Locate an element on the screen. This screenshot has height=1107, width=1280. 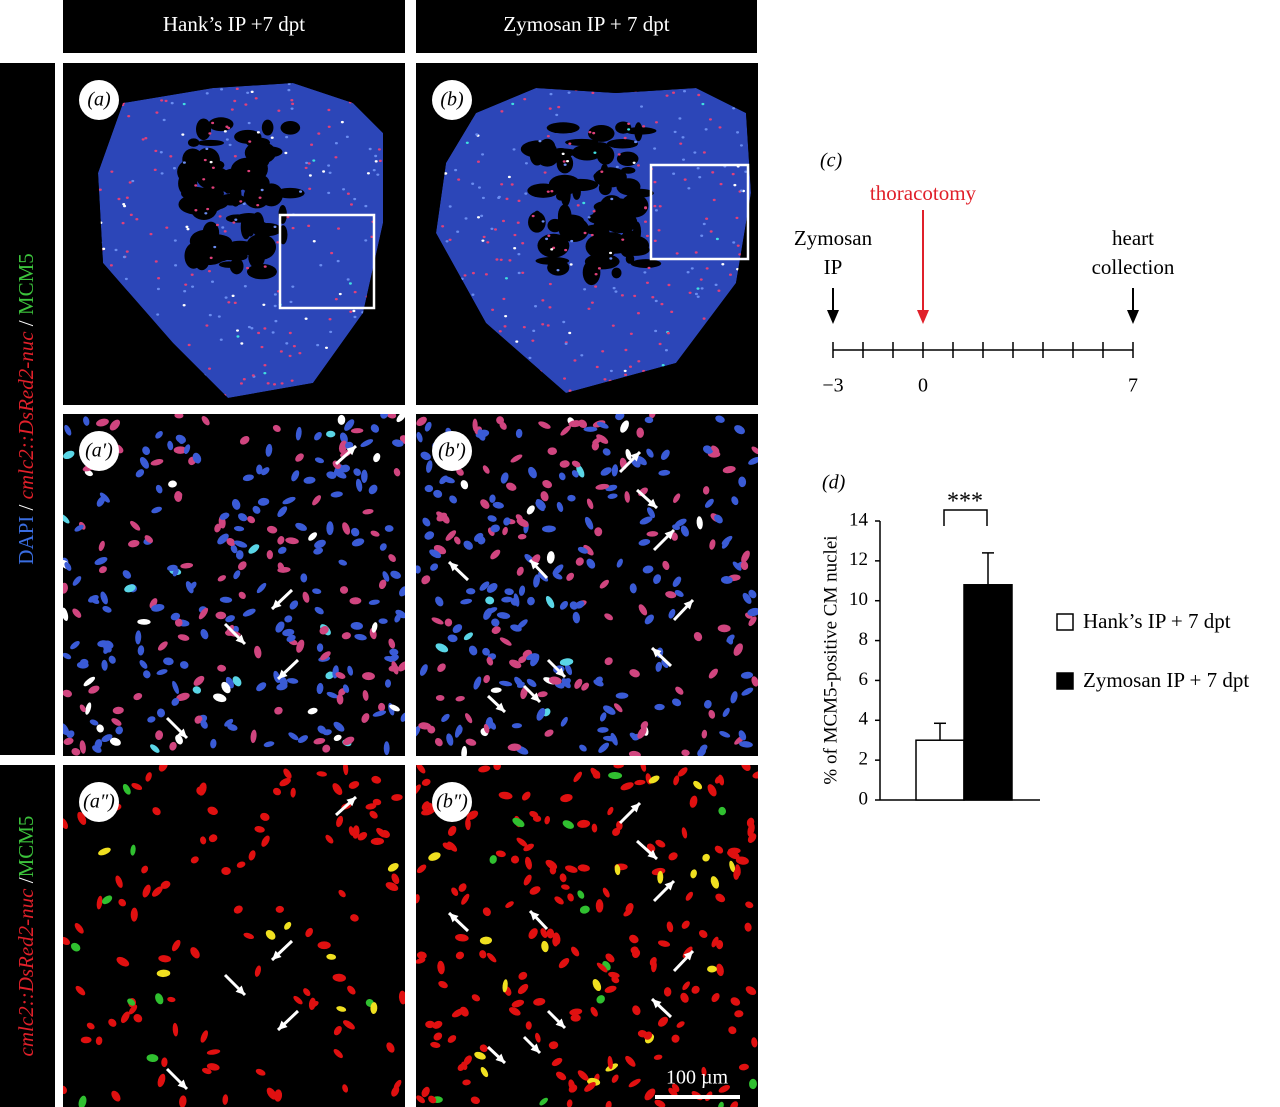
column-header-bg is located at coordinates (234, 26).